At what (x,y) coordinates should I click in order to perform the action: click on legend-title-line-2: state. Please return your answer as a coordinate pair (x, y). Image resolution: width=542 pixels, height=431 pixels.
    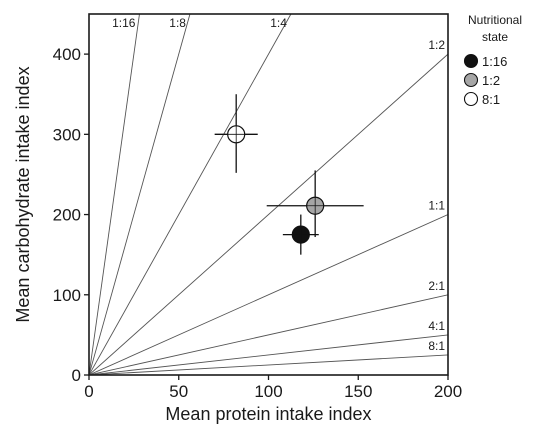
    Looking at the image, I should click on (495, 37).